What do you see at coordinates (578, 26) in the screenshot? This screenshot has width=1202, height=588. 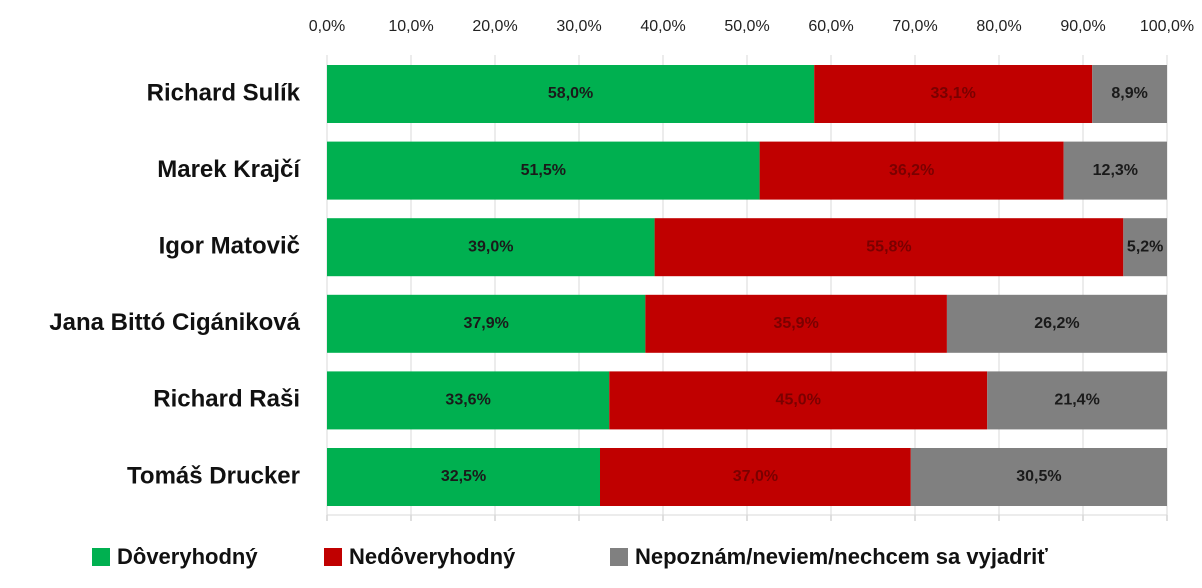 I see `x-tick-label: 30,0%` at bounding box center [578, 26].